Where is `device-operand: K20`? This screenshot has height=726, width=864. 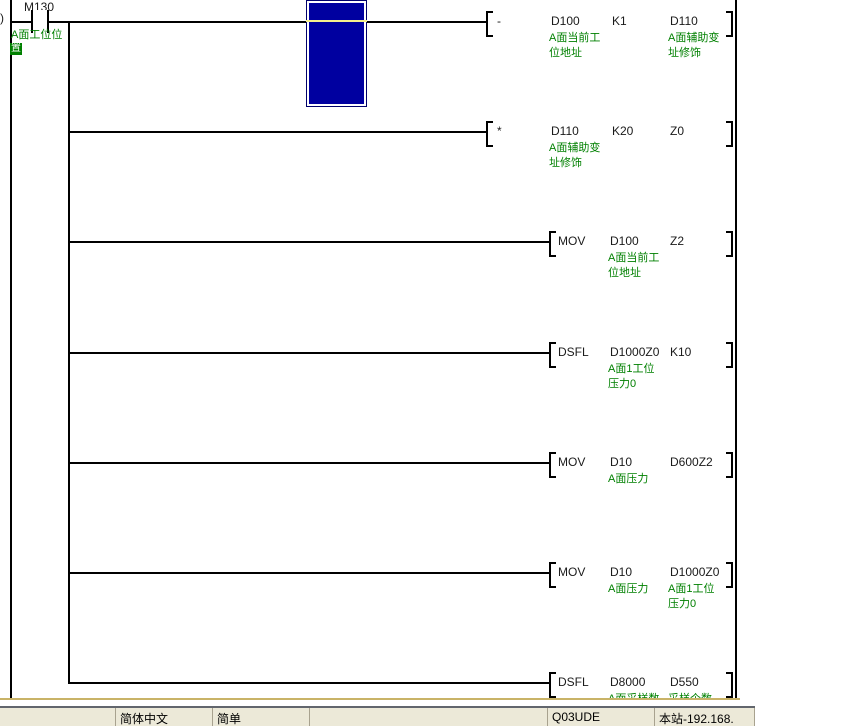
device-operand: K20 is located at coordinates (623, 131).